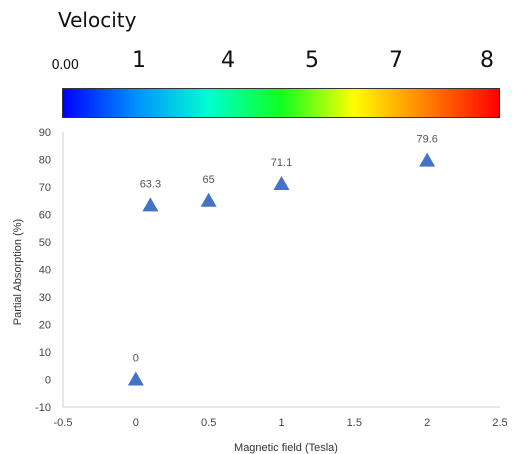  What do you see at coordinates (499, 423) in the screenshot?
I see `x-tick-label: 2.5` at bounding box center [499, 423].